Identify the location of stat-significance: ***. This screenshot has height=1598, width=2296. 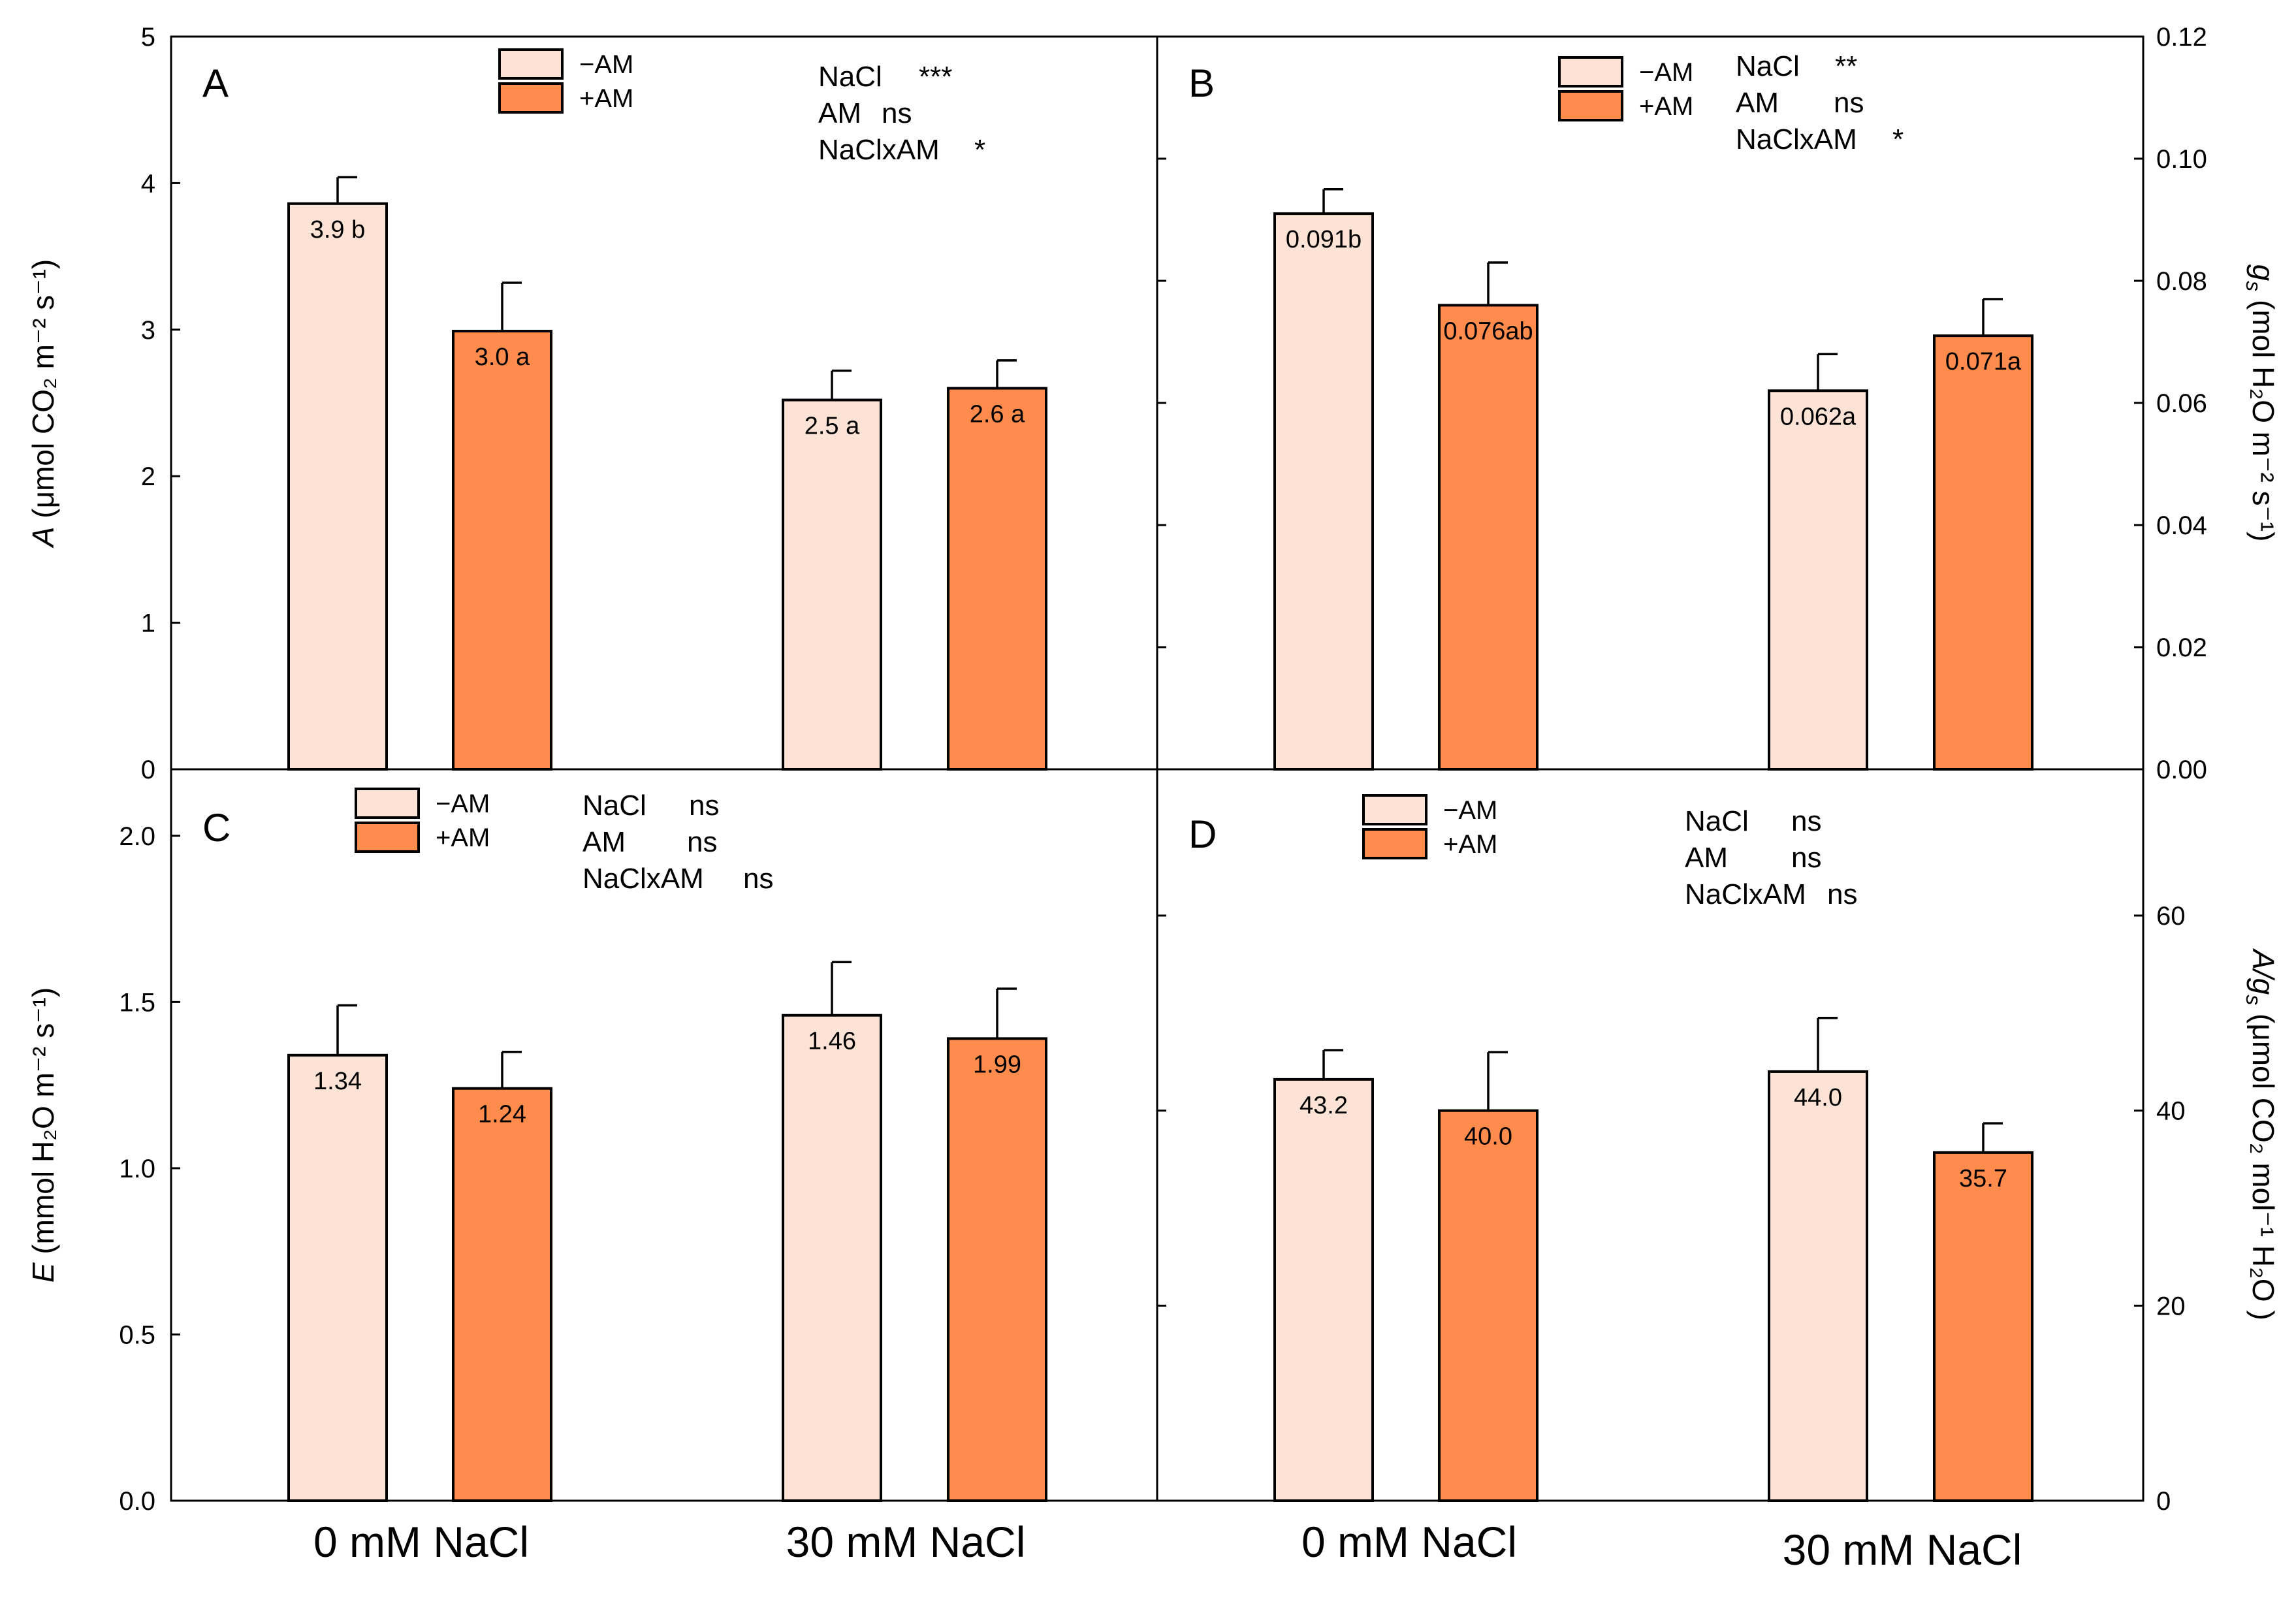
(935, 77).